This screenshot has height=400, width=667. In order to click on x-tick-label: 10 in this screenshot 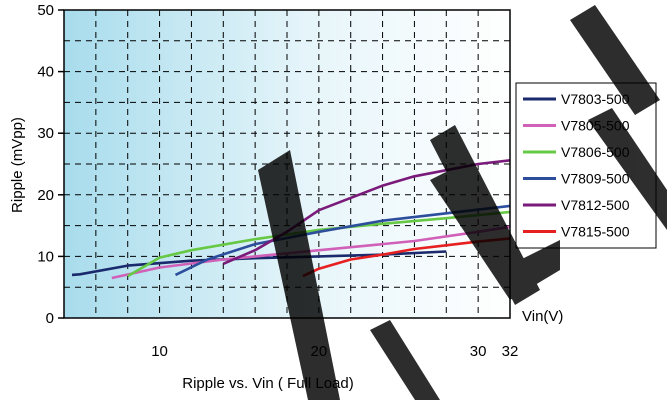, I will do `click(159, 351)`.